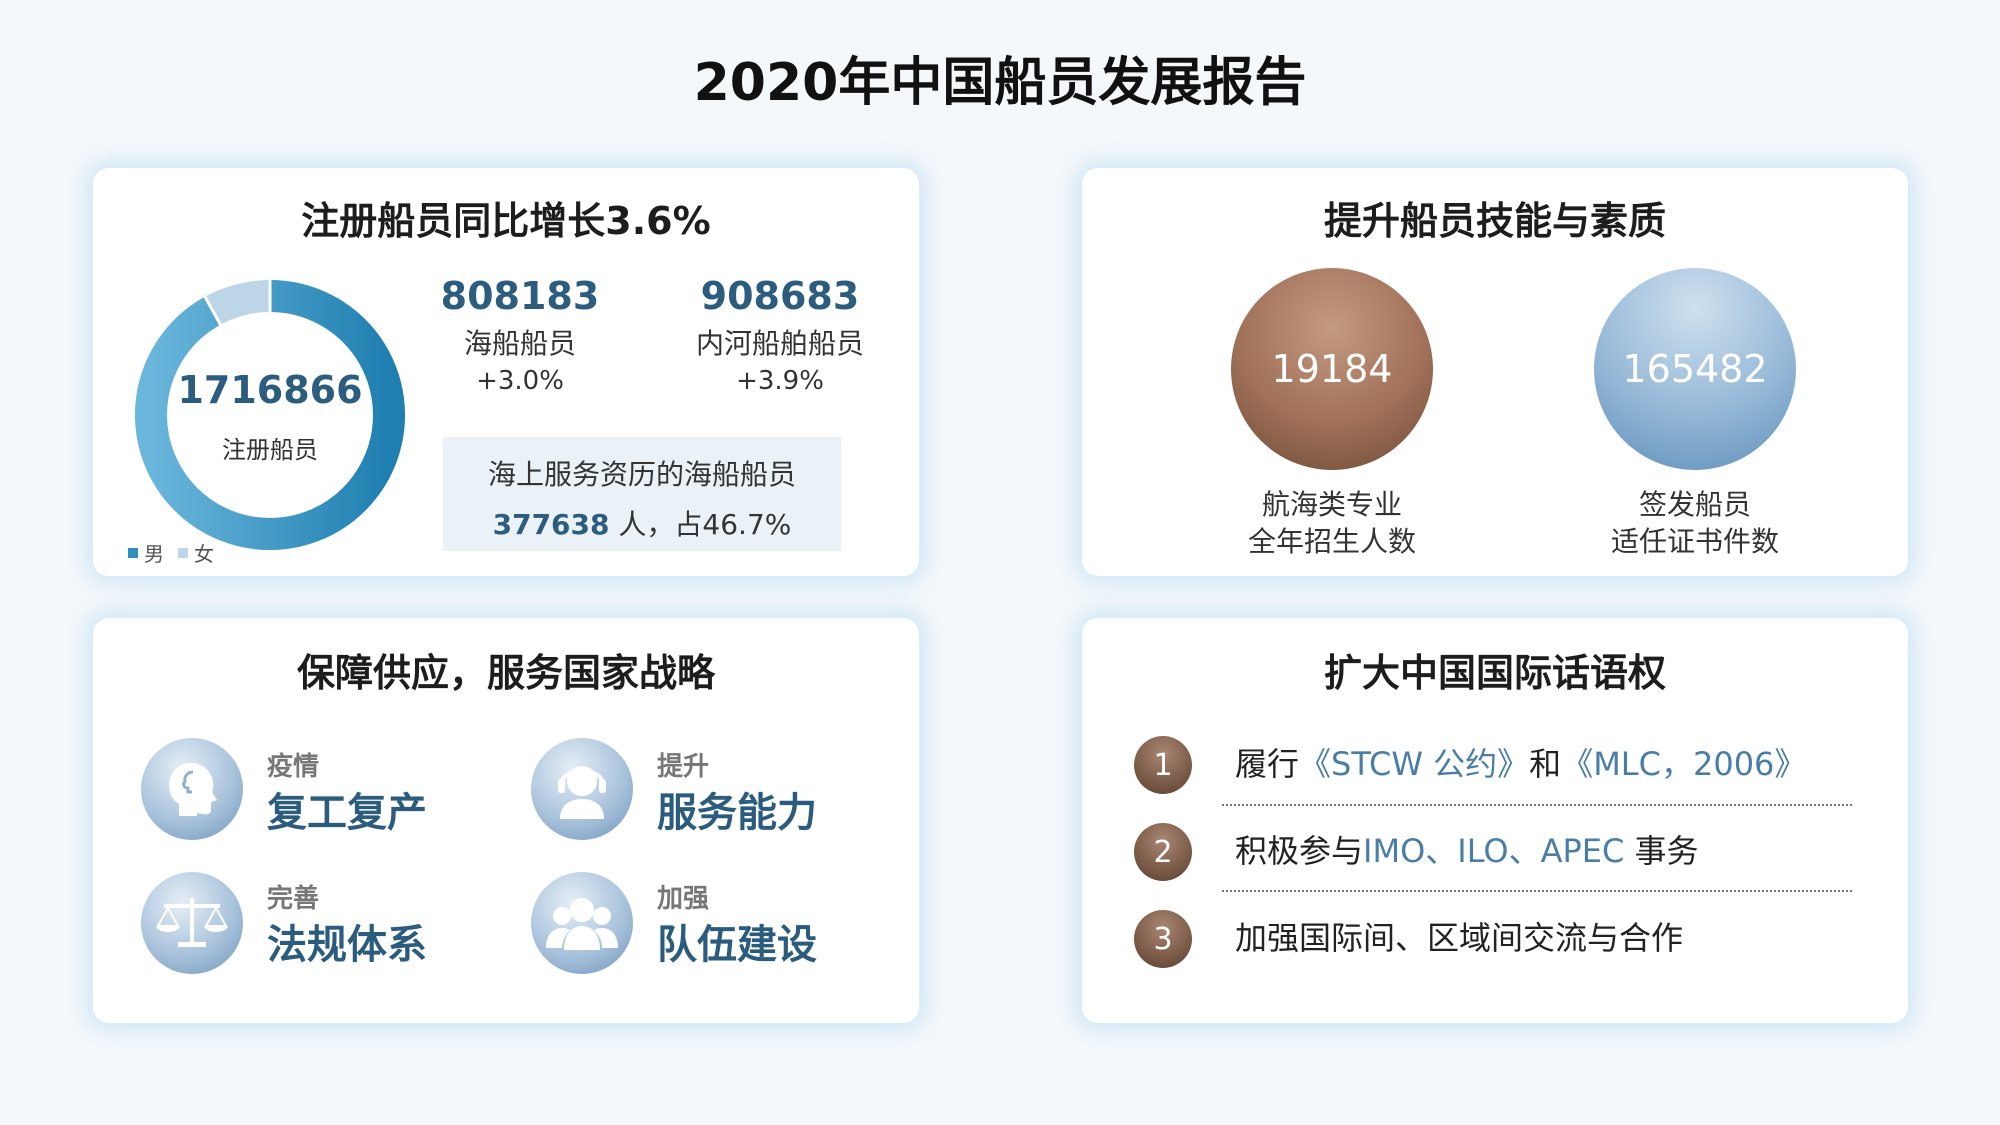  What do you see at coordinates (1684, 764) in the screenshot?
I see `row-highlight: 《MLC，2006》` at bounding box center [1684, 764].